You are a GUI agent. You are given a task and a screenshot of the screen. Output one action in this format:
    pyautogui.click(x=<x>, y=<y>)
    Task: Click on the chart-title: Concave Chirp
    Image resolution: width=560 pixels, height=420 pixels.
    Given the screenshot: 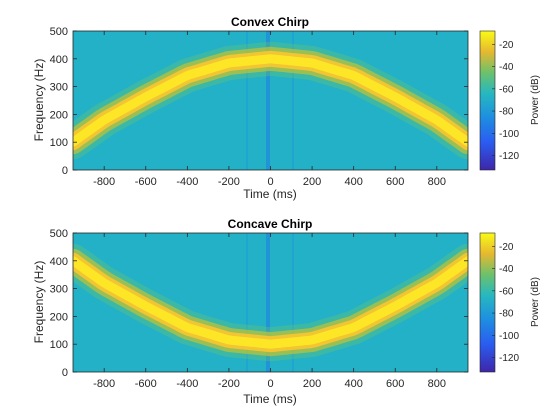 What is the action you would take?
    pyautogui.click(x=270, y=224)
    